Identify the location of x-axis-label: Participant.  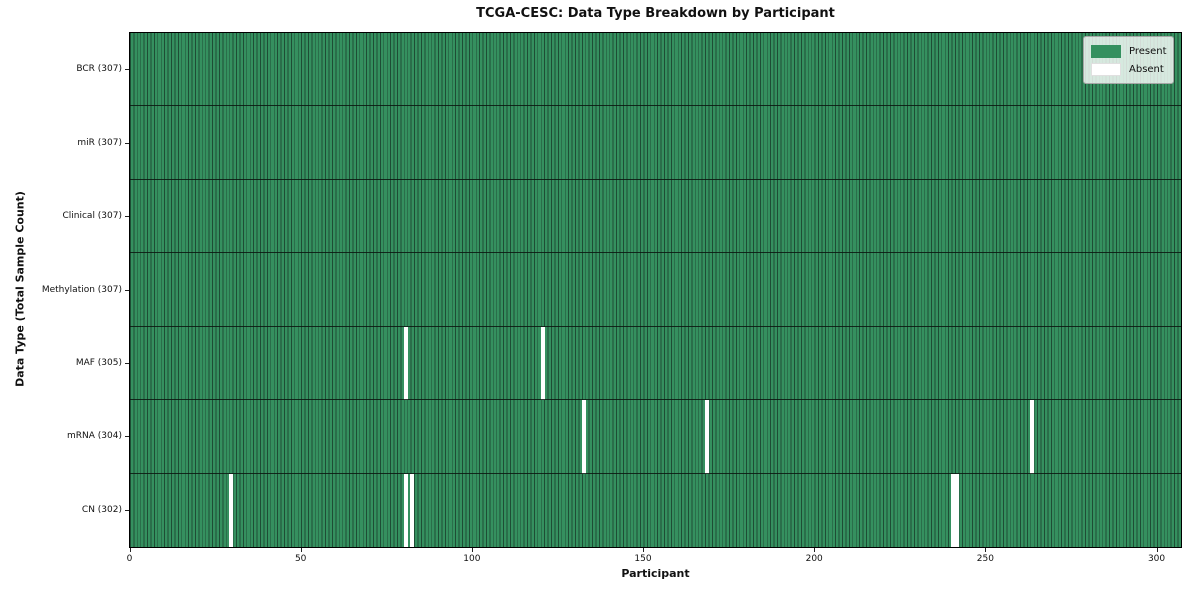
(655, 573).